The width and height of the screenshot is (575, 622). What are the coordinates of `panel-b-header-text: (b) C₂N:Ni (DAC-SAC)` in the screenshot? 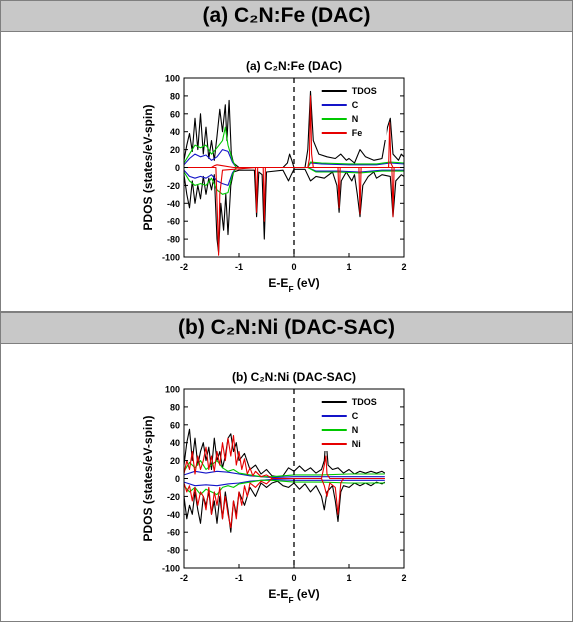 It's located at (286, 327).